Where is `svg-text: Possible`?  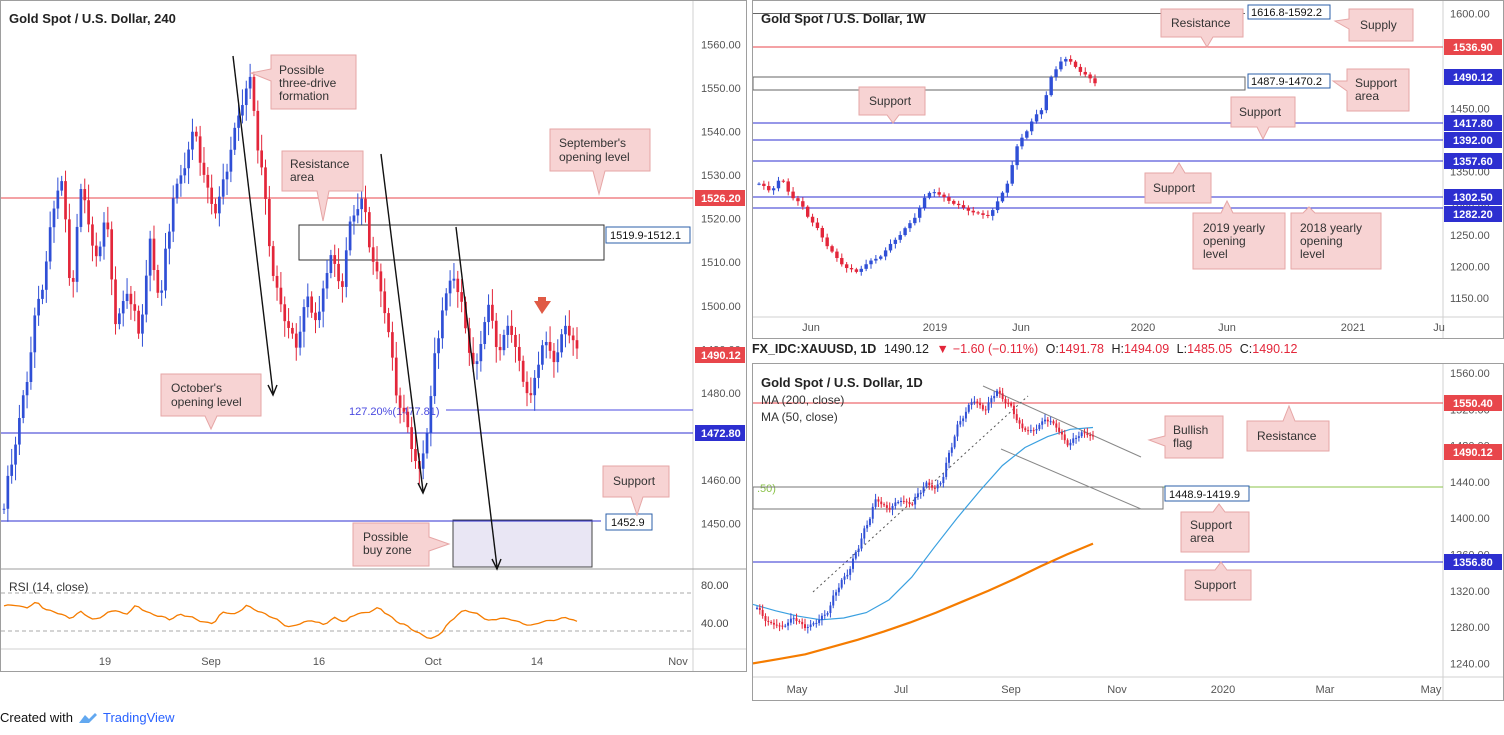
svg-text: Possible is located at coordinates (386, 537).